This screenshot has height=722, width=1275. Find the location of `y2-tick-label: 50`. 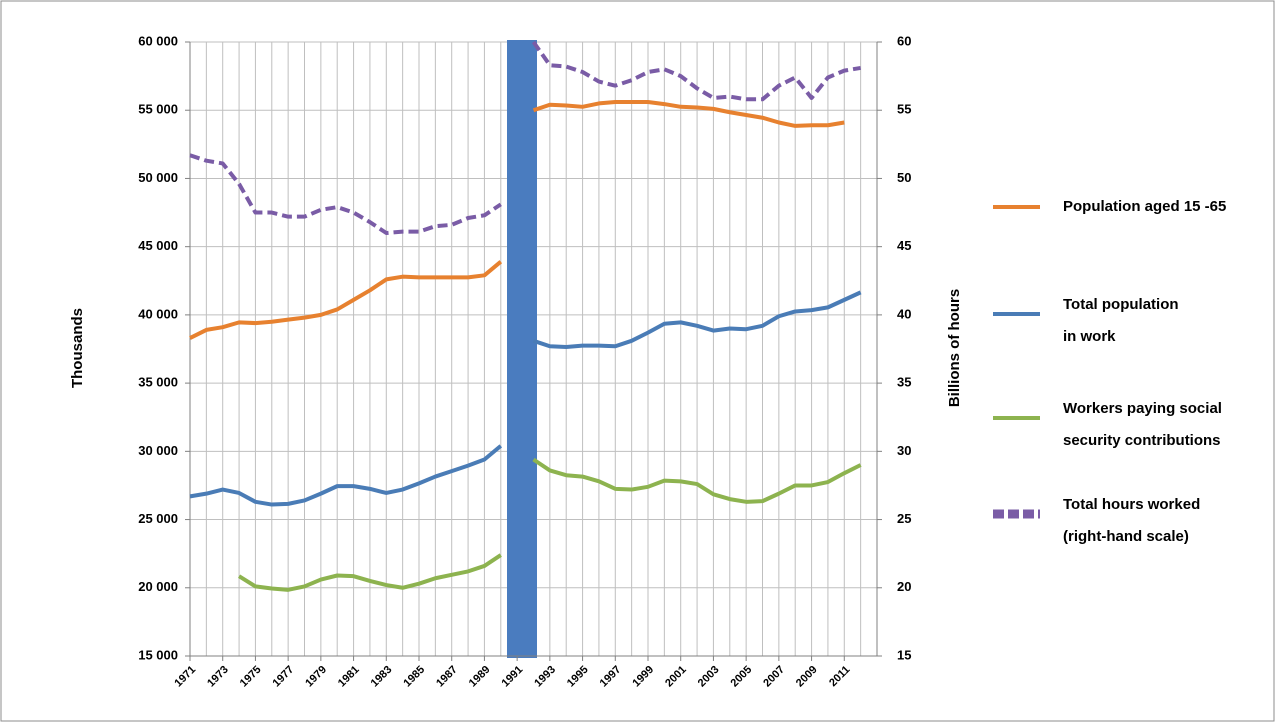

y2-tick-label: 50 is located at coordinates (904, 177).